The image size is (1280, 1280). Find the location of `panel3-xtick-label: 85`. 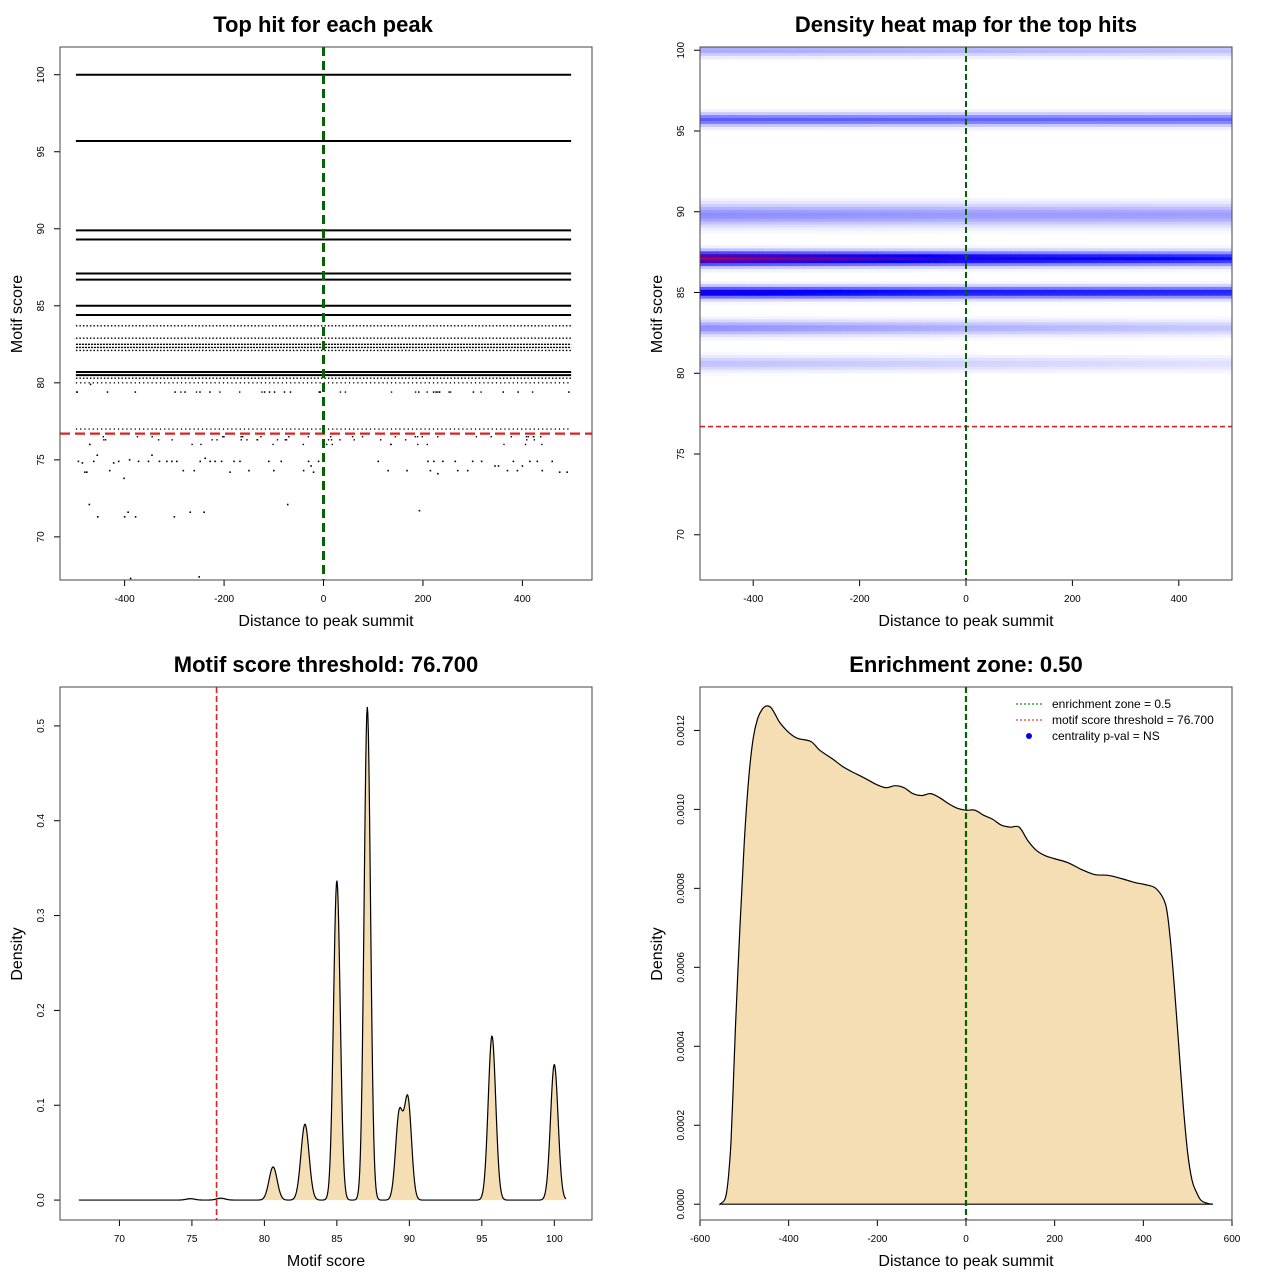

panel3-xtick-label: 85 is located at coordinates (337, 1239).